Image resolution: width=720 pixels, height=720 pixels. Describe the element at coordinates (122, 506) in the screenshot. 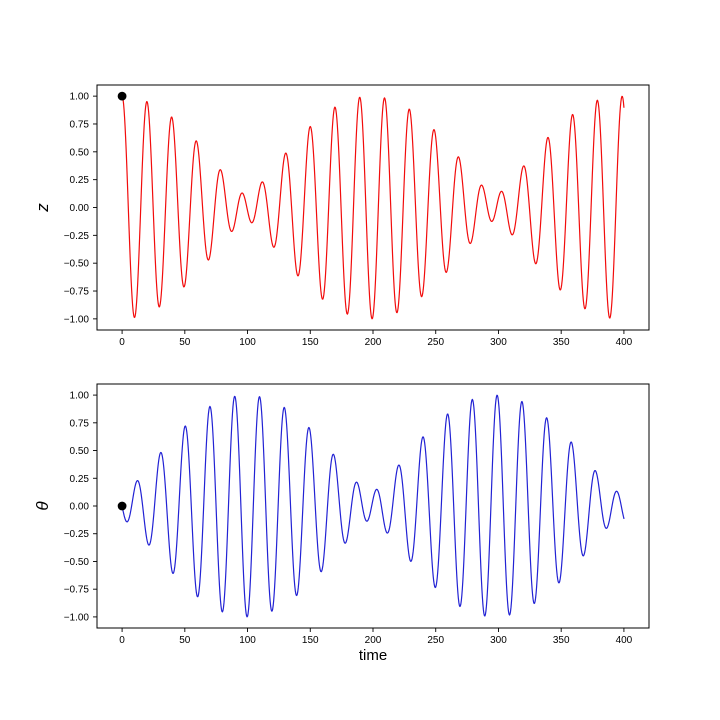

I see `theta-plot-initial-condition-marker` at that location.